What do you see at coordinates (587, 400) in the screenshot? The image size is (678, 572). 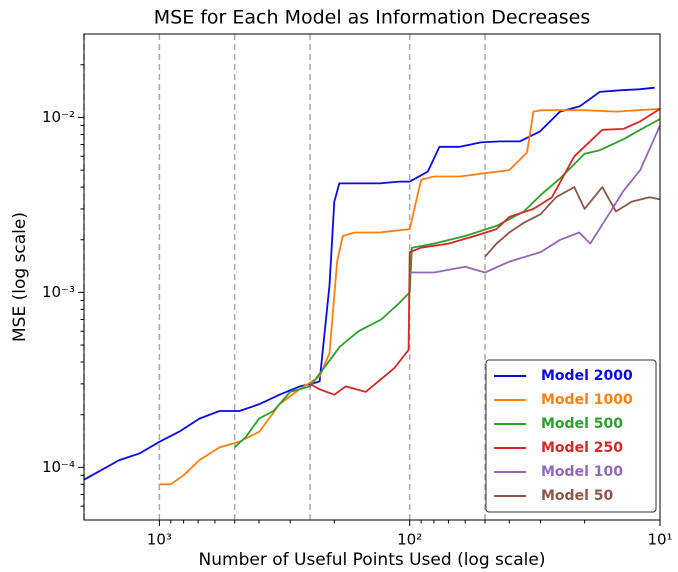 I see `legend-label: Model 1000` at bounding box center [587, 400].